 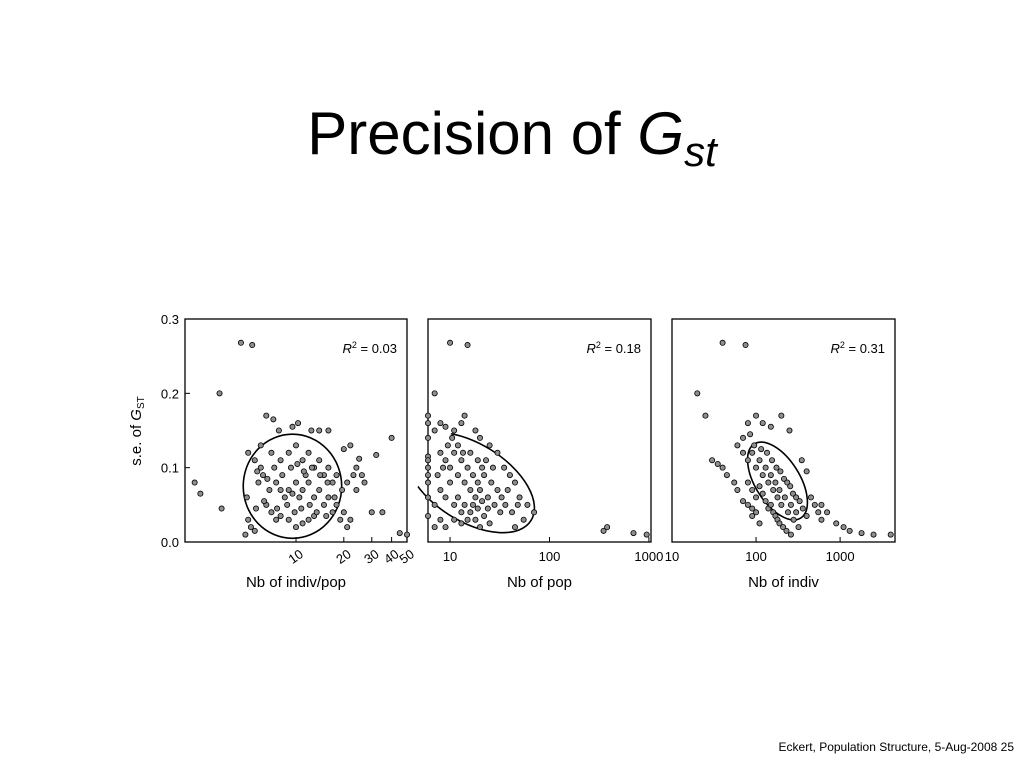 What do you see at coordinates (840, 556) in the screenshot?
I see `x-tick-label: 1000` at bounding box center [840, 556].